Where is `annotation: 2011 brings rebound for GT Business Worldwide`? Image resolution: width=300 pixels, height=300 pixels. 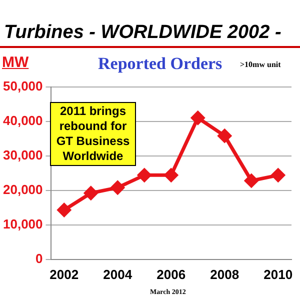
annotation: 2011 brings rebound for GT Business Worldwide is located at coordinates (93, 134).